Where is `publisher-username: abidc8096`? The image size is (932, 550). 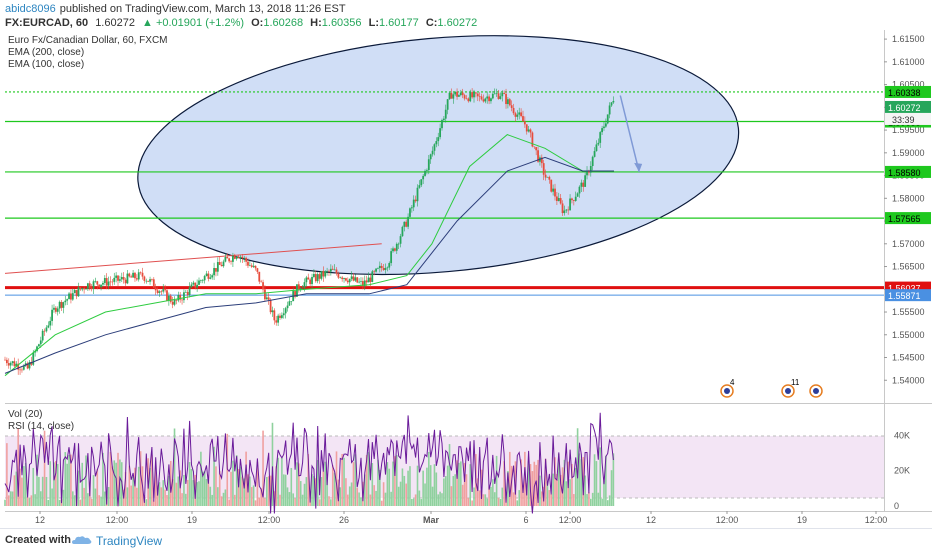
publisher-username: abidc8096 is located at coordinates (30, 9).